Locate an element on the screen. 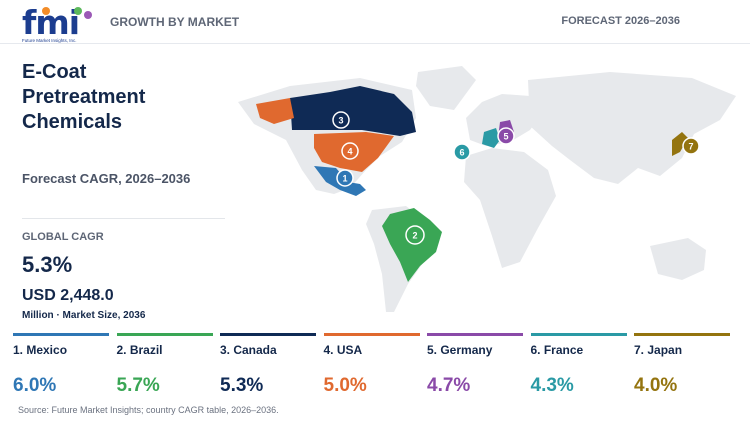  forecast-label: FORECAST 2026–2036 is located at coordinates (620, 21).